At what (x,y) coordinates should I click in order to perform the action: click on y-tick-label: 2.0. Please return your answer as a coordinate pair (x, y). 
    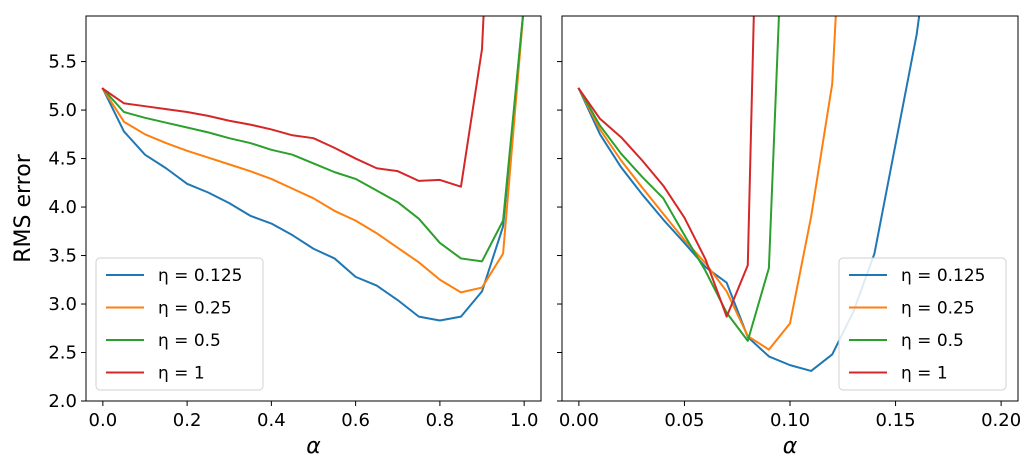
    Looking at the image, I should click on (62, 401).